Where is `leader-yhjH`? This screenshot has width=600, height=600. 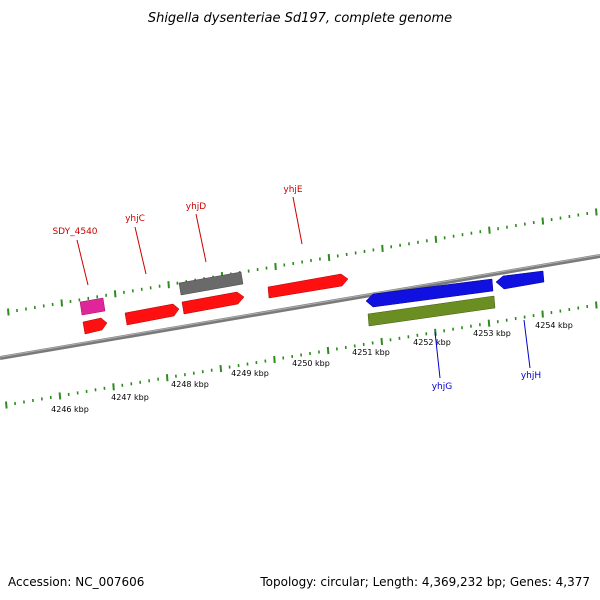
leader-yhjH is located at coordinates (527, 344).